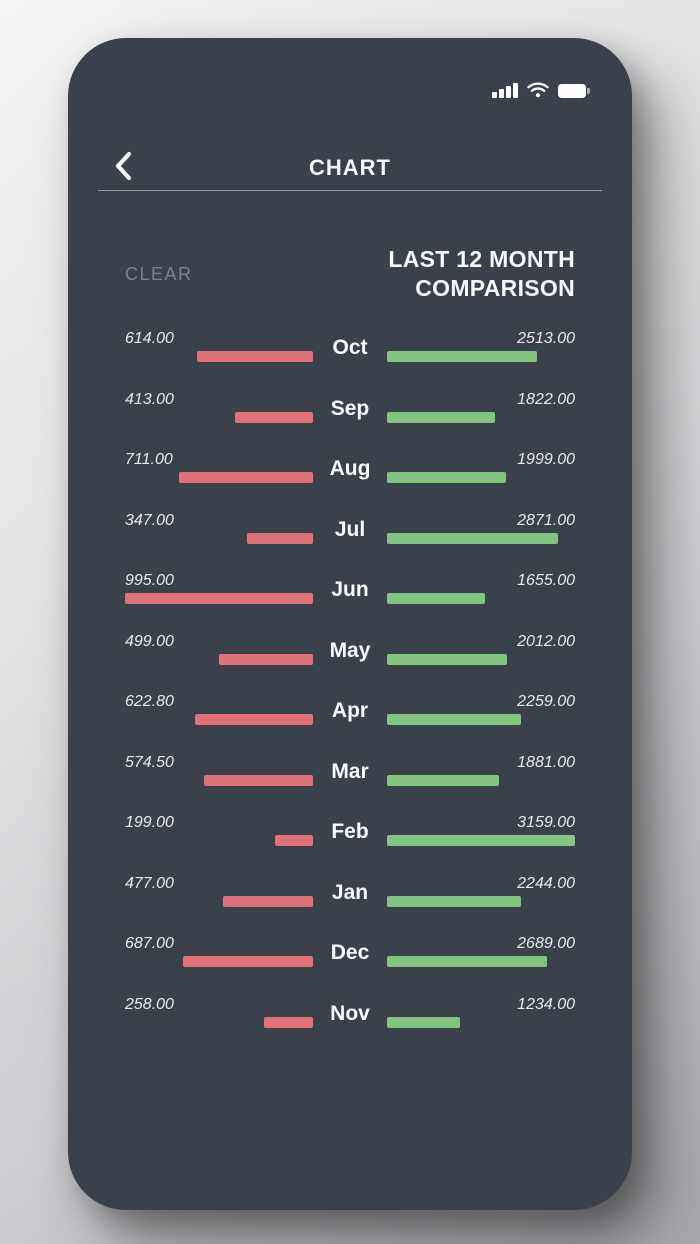 The image size is (700, 1244). What do you see at coordinates (124, 167) in the screenshot?
I see `back-button` at bounding box center [124, 167].